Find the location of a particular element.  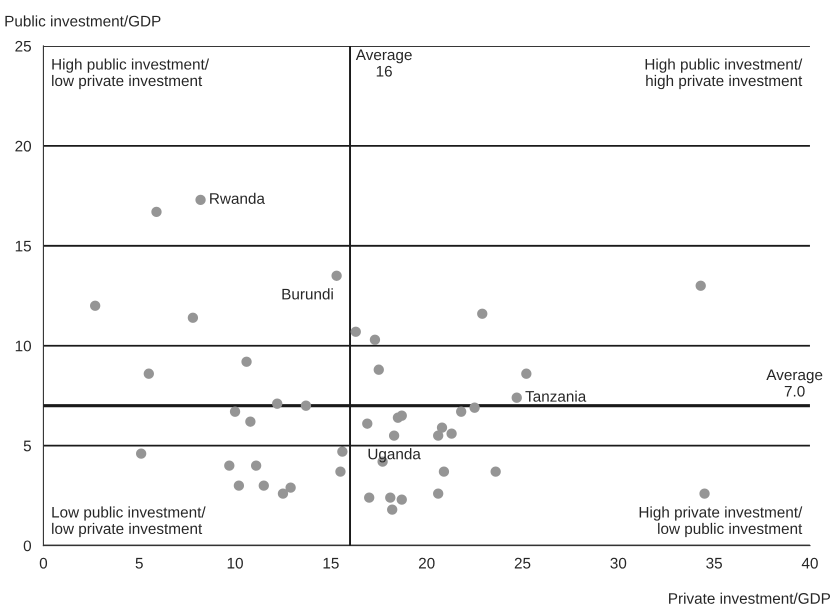

x-tick-label: 5 is located at coordinates (139, 563).